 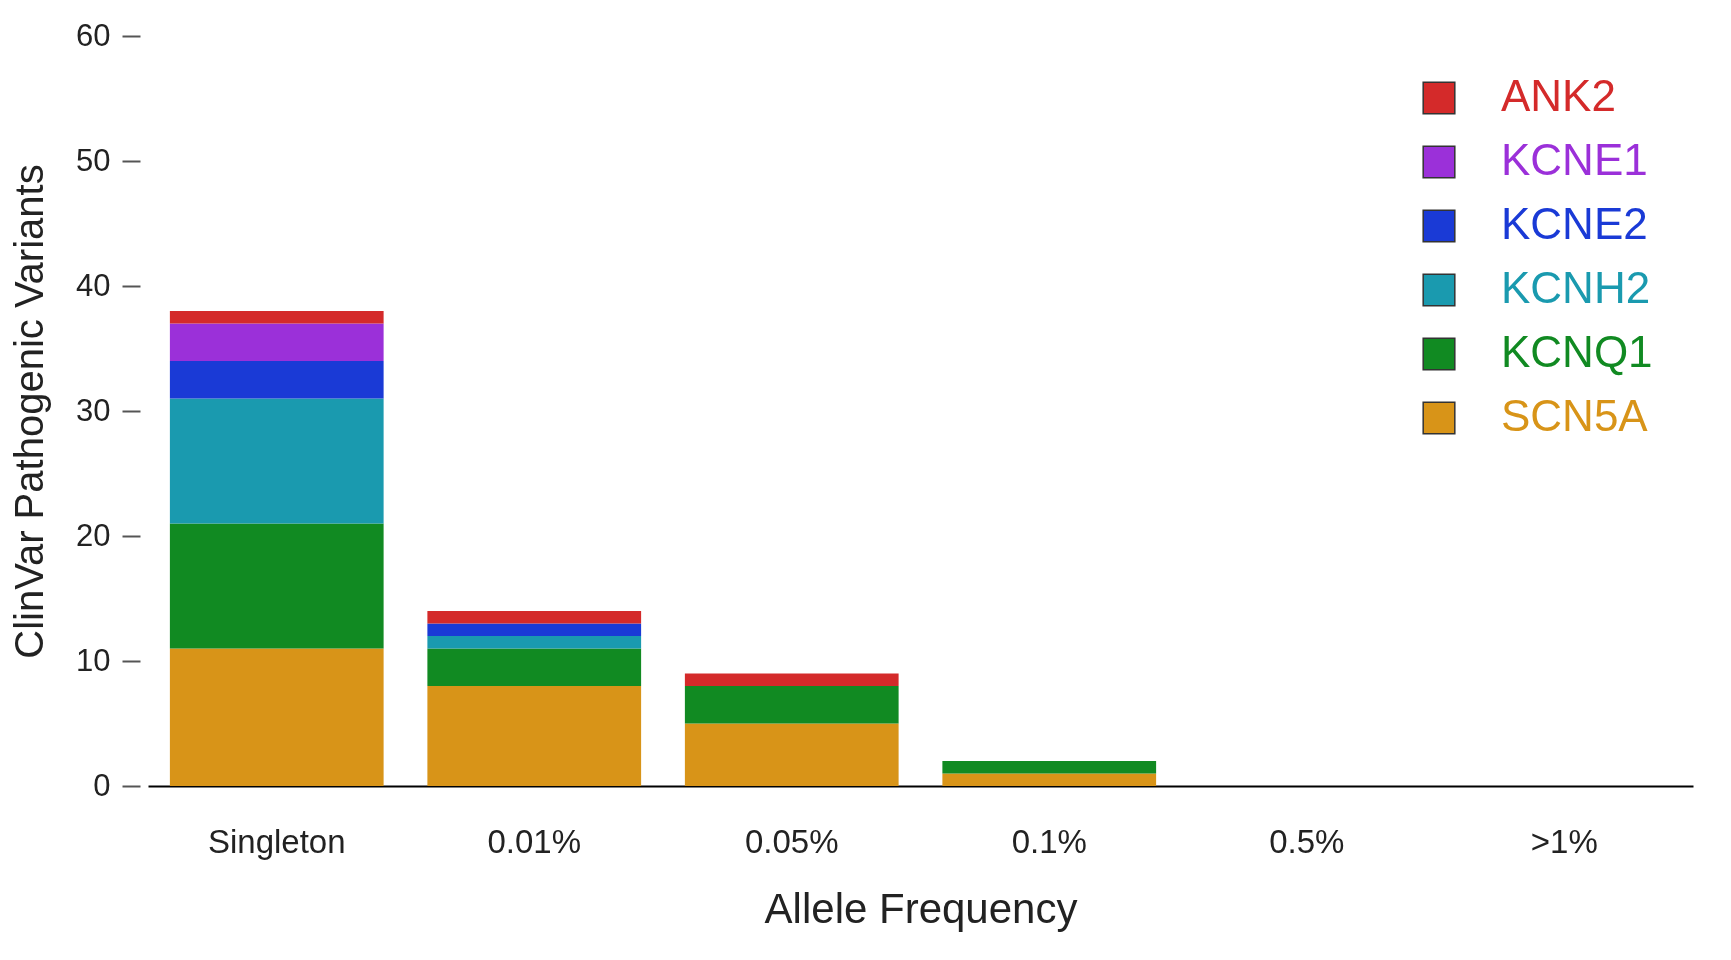 I want to click on y-axis-title: ClinVar Pathogenic Variants, so click(x=29, y=411).